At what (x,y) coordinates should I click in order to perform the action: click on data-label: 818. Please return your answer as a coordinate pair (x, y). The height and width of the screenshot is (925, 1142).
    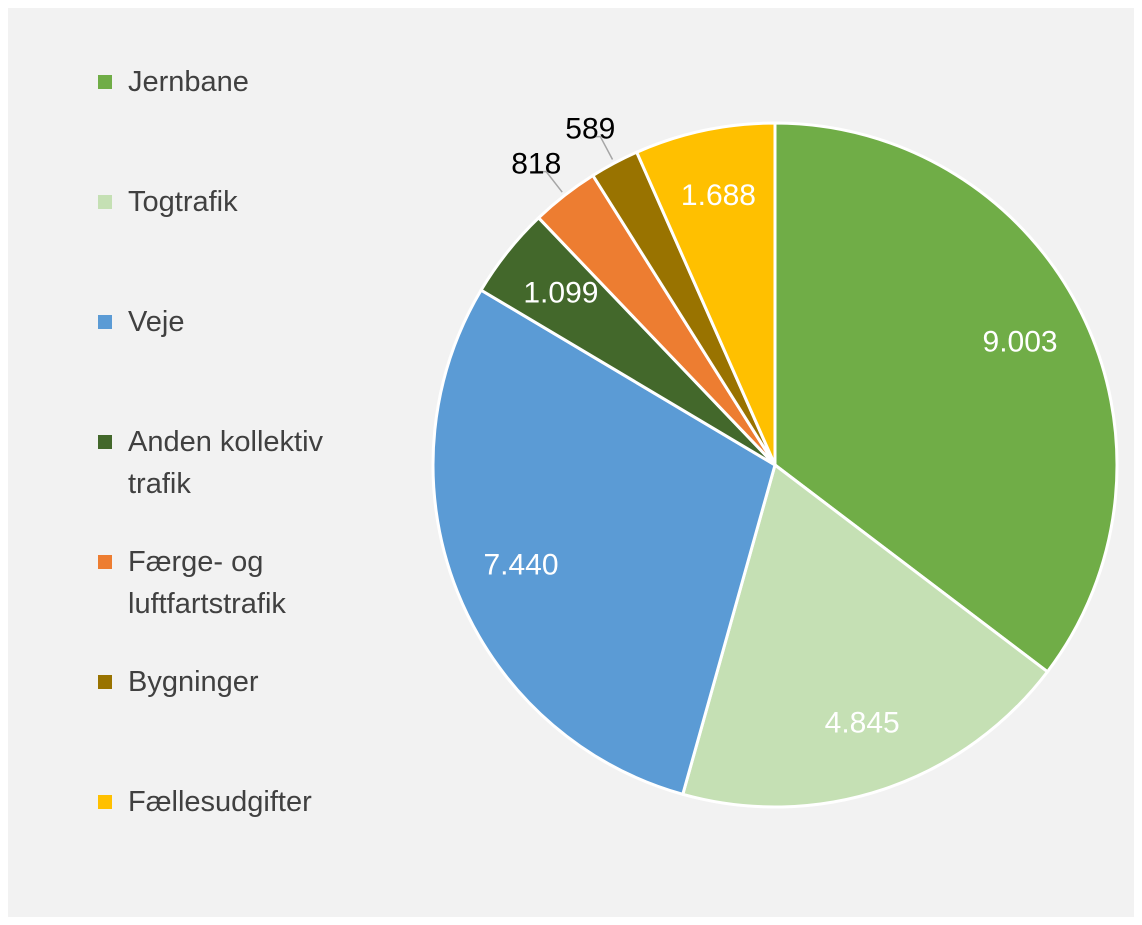
    Looking at the image, I should click on (536, 164).